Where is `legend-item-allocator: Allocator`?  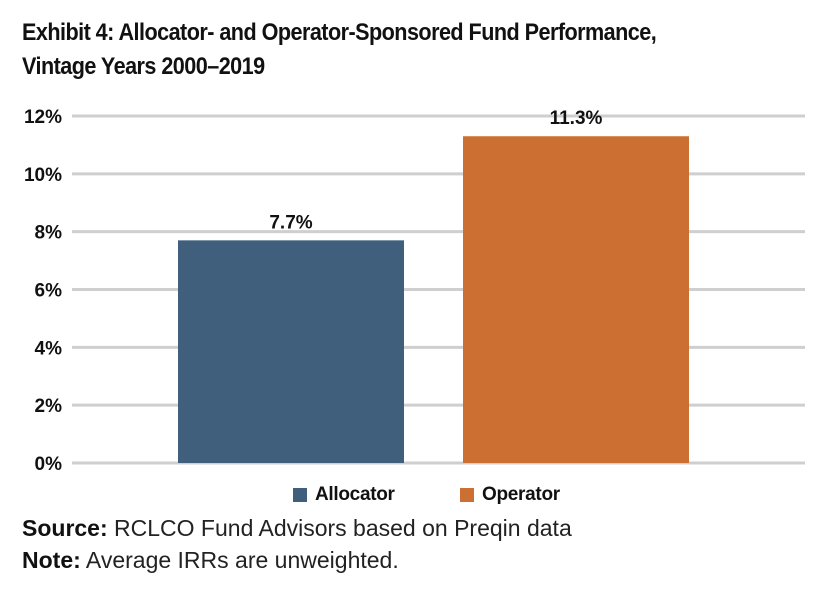 legend-item-allocator: Allocator is located at coordinates (344, 495).